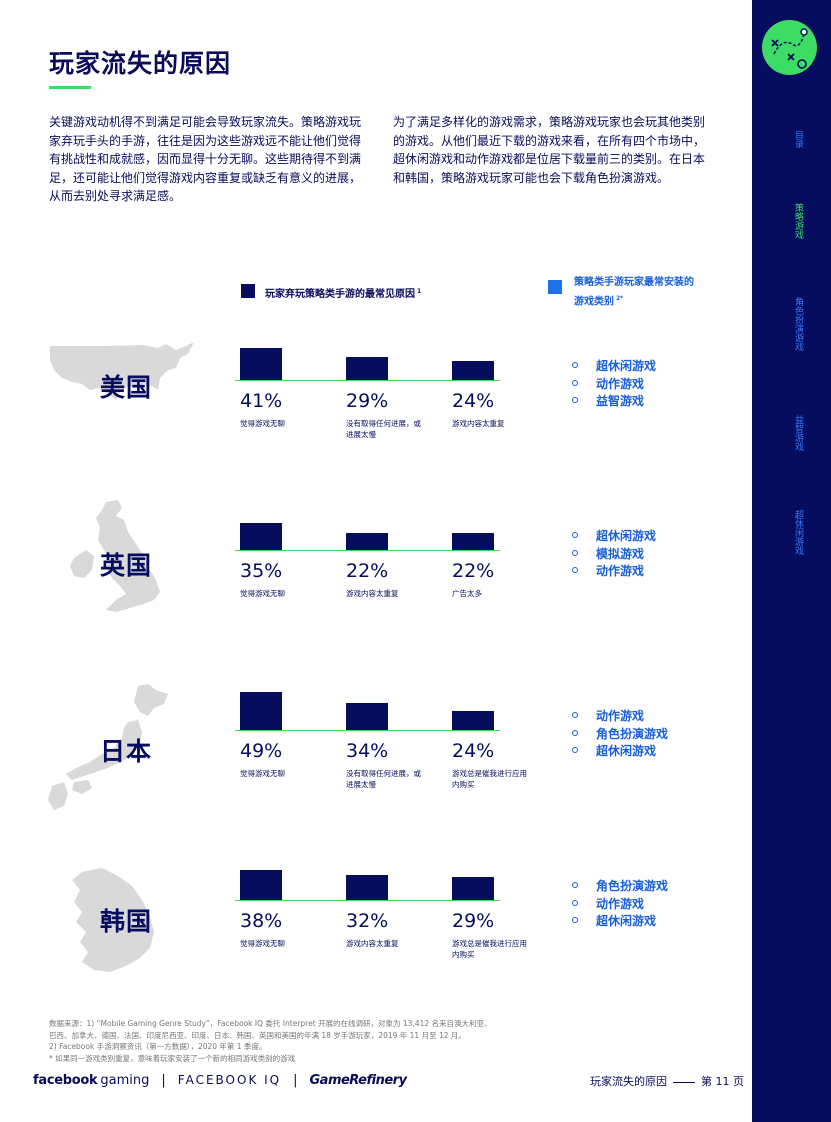  Describe the element at coordinates (798, 433) in the screenshot. I see `sidebar-item-puzzle: 益智游戏` at that location.